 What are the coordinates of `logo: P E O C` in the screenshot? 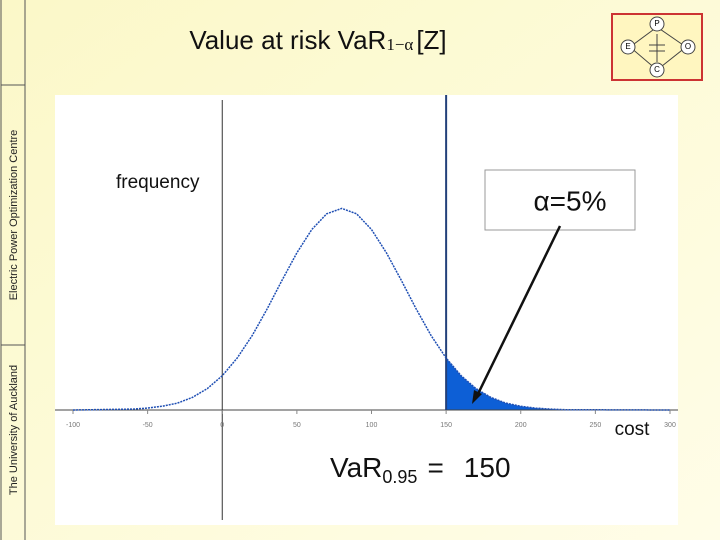 It's located at (657, 47).